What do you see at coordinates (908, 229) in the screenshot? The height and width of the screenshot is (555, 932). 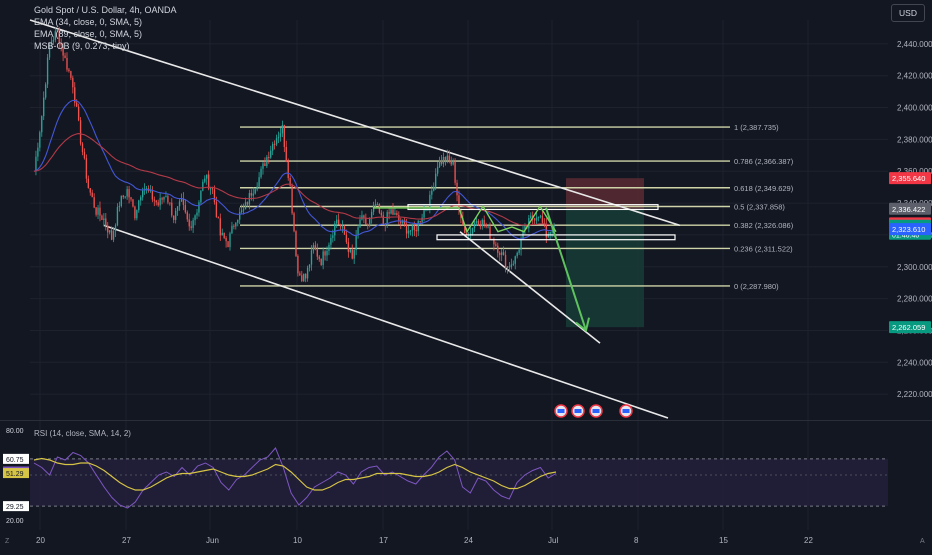 I see `price-badge-label-4: 2,323.610` at bounding box center [908, 229].